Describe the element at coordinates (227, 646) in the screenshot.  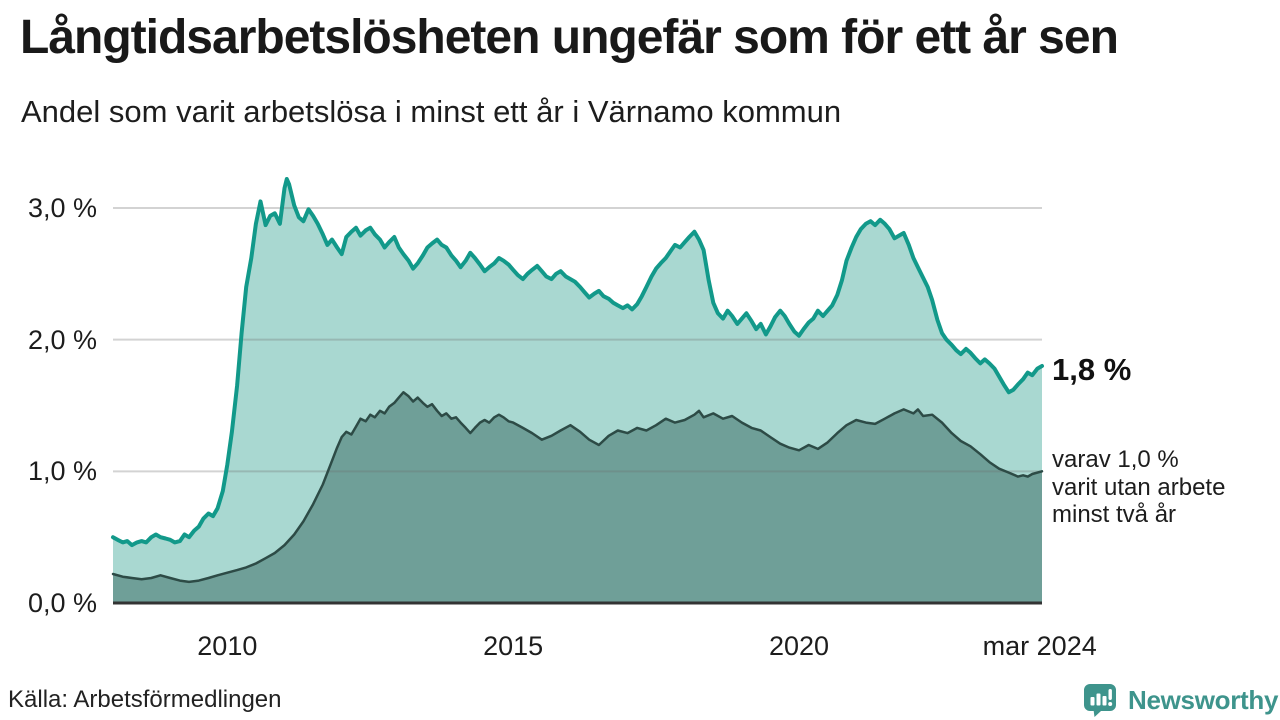
I see `x-tick-label: 2010` at that location.